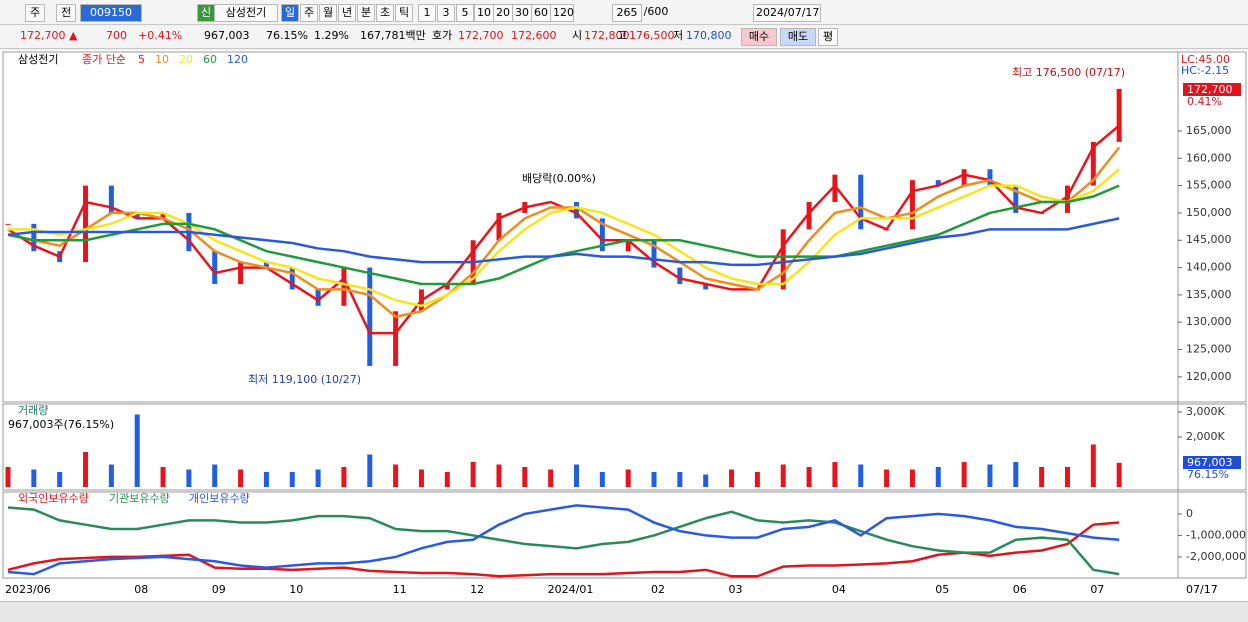 The width and height of the screenshot is (1248, 622). I want to click on toolbar-button: 60, so click(541, 13).